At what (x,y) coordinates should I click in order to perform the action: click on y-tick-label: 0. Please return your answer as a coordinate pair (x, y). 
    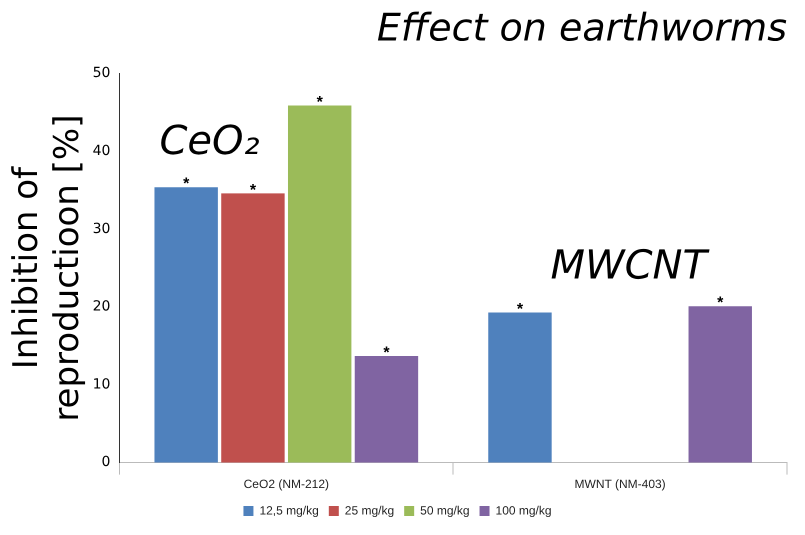
    Looking at the image, I should click on (105, 462).